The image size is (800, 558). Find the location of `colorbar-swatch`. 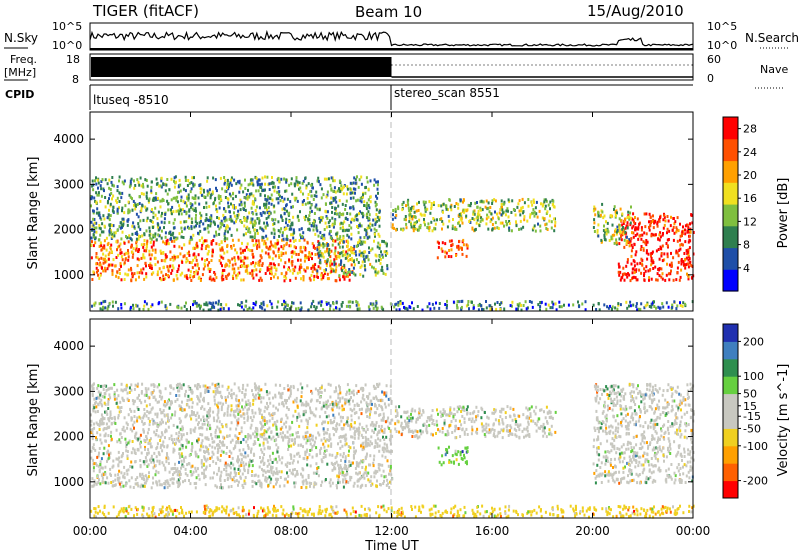

colorbar-swatch is located at coordinates (730, 237).